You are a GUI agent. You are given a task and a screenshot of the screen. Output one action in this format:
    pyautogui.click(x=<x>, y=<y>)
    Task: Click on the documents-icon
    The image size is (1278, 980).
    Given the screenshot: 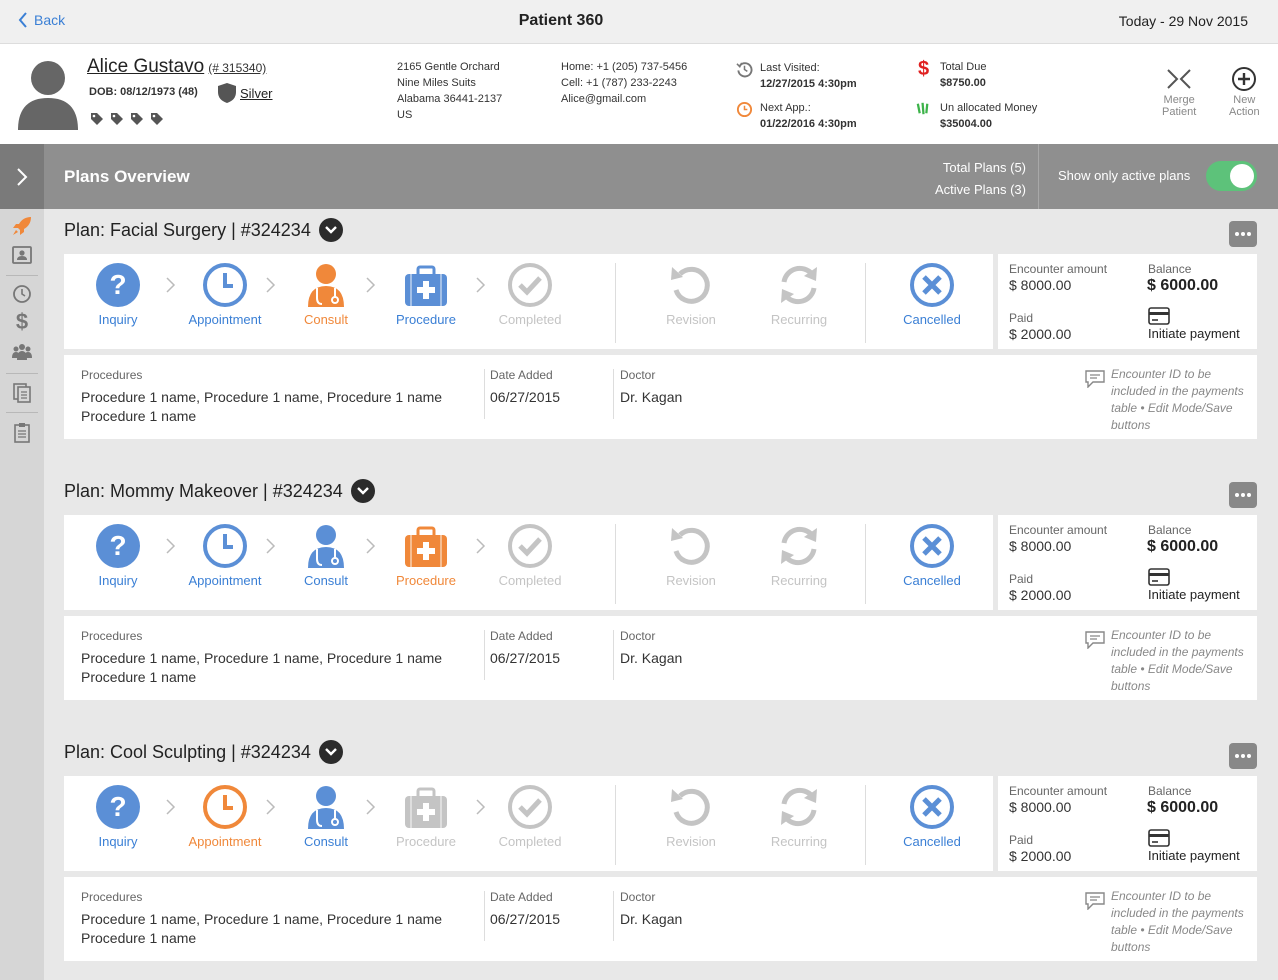 What is the action you would take?
    pyautogui.click(x=22, y=393)
    